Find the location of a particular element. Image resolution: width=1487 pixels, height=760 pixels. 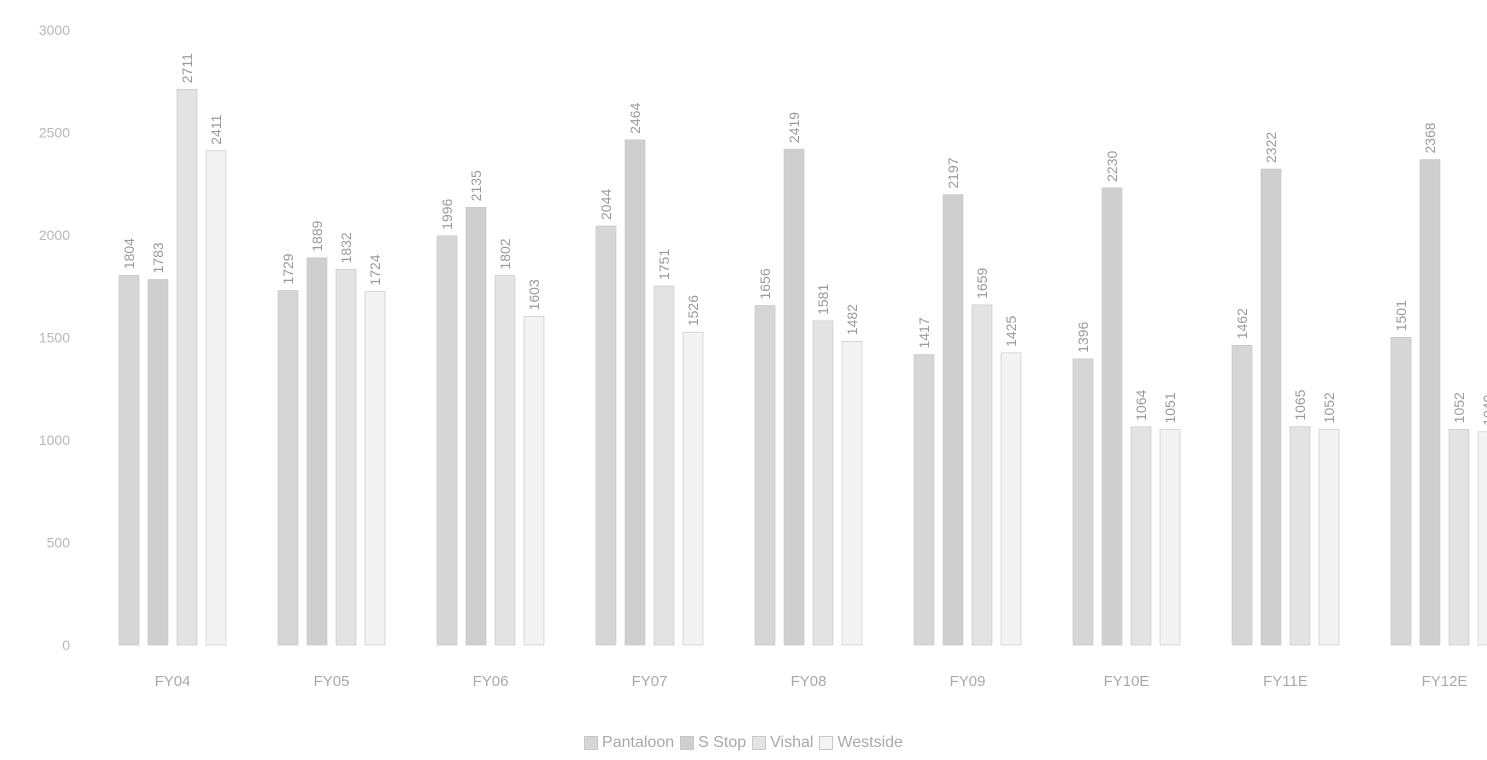

legend-item: S Stop is located at coordinates (713, 743).